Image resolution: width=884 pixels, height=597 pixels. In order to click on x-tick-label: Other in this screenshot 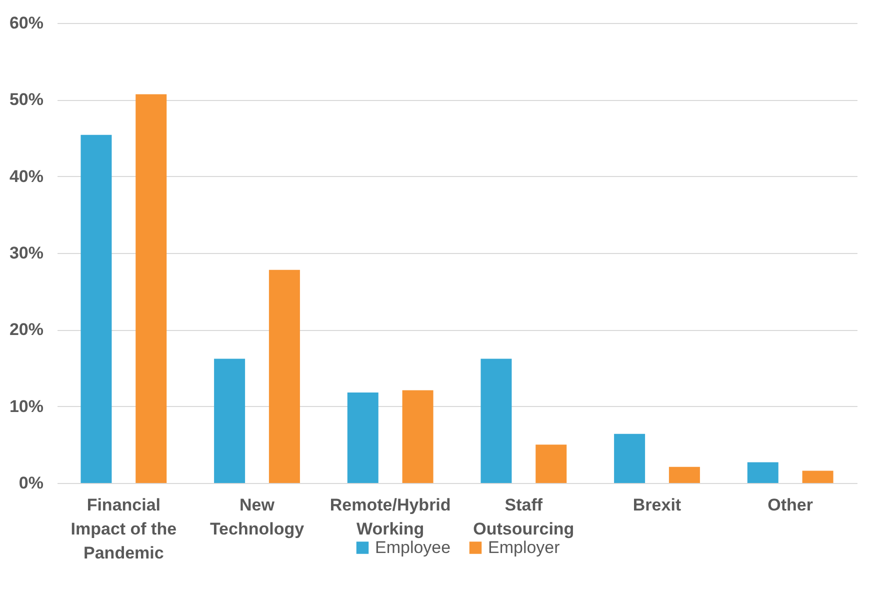, I will do `click(791, 505)`.